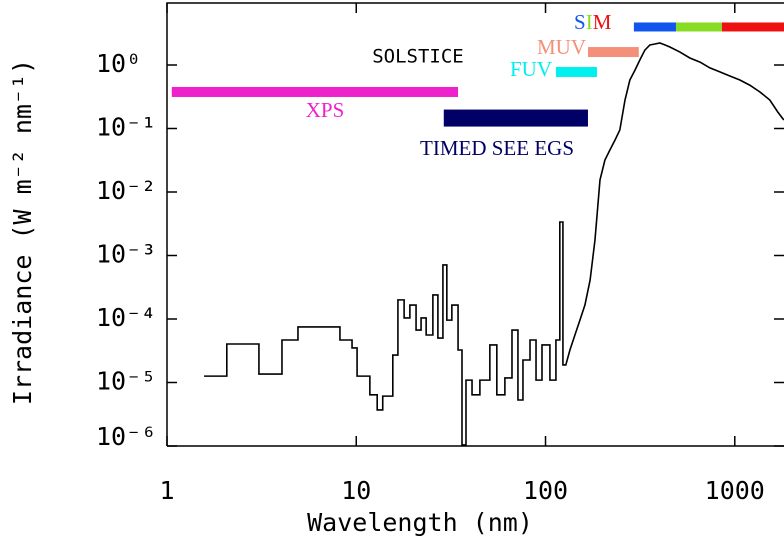  What do you see at coordinates (420, 522) in the screenshot?
I see `x-axis-label: Wavelength (nm)` at bounding box center [420, 522].